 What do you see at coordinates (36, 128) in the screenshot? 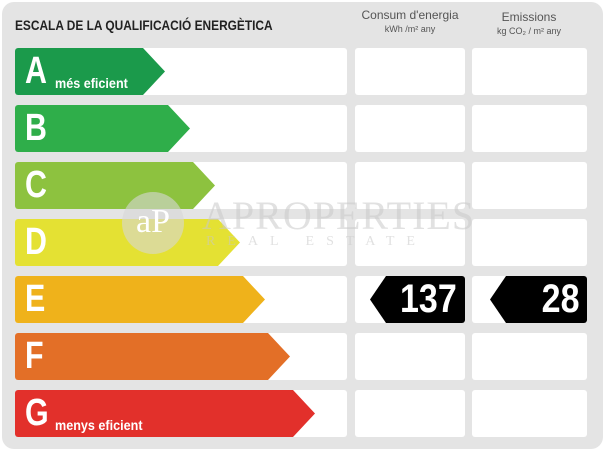
I see `rating-letter: B` at bounding box center [36, 128].